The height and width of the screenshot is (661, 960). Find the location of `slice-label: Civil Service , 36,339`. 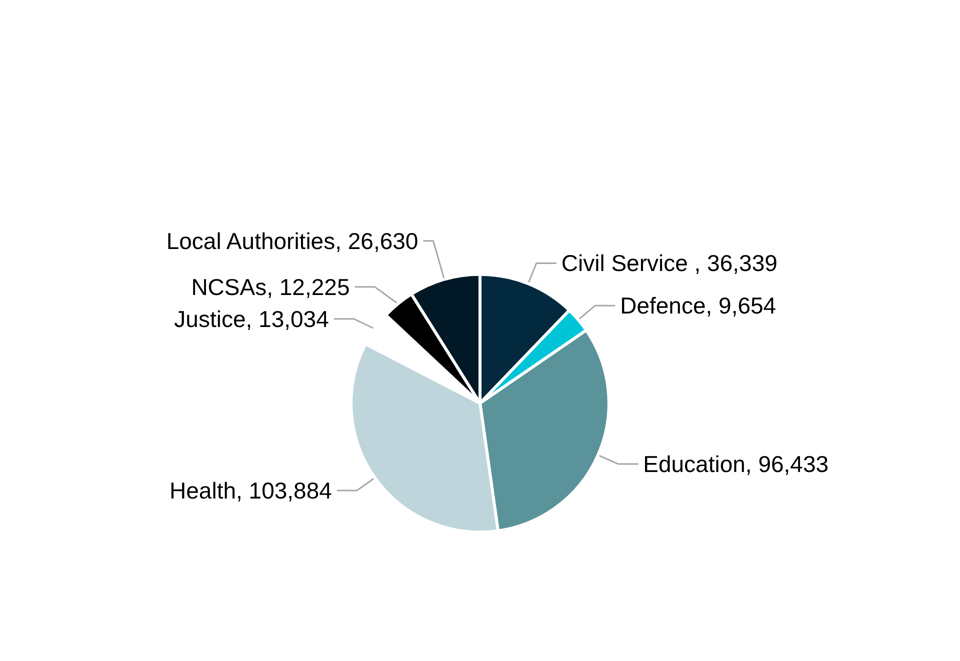

slice-label: Civil Service , 36,339 is located at coordinates (669, 263).